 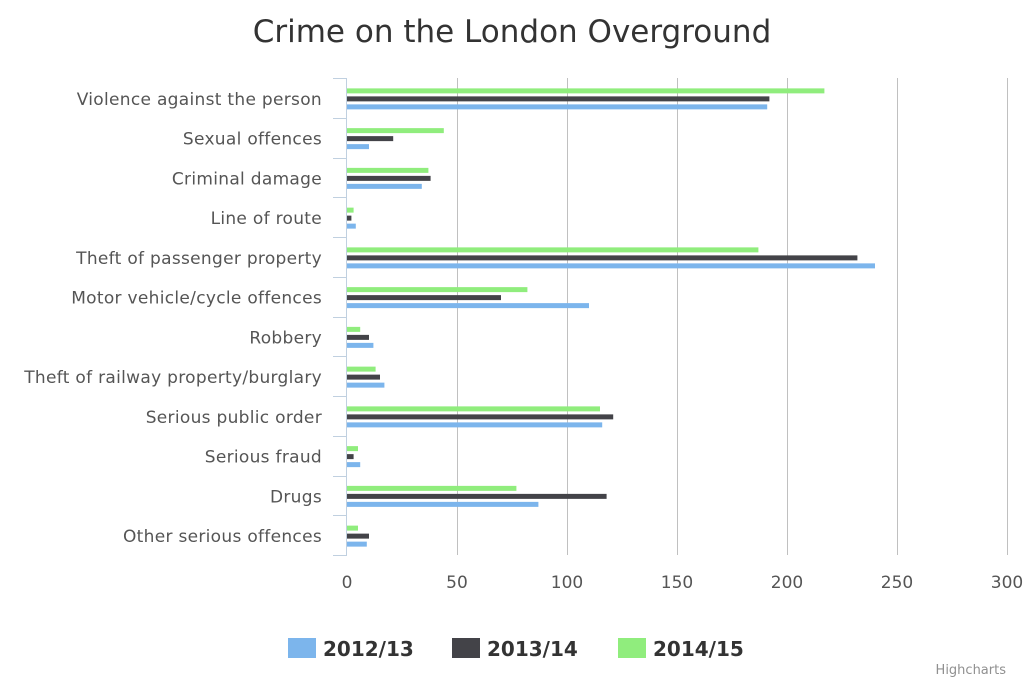 I want to click on legend-item: 2013/14, so click(x=515, y=649).